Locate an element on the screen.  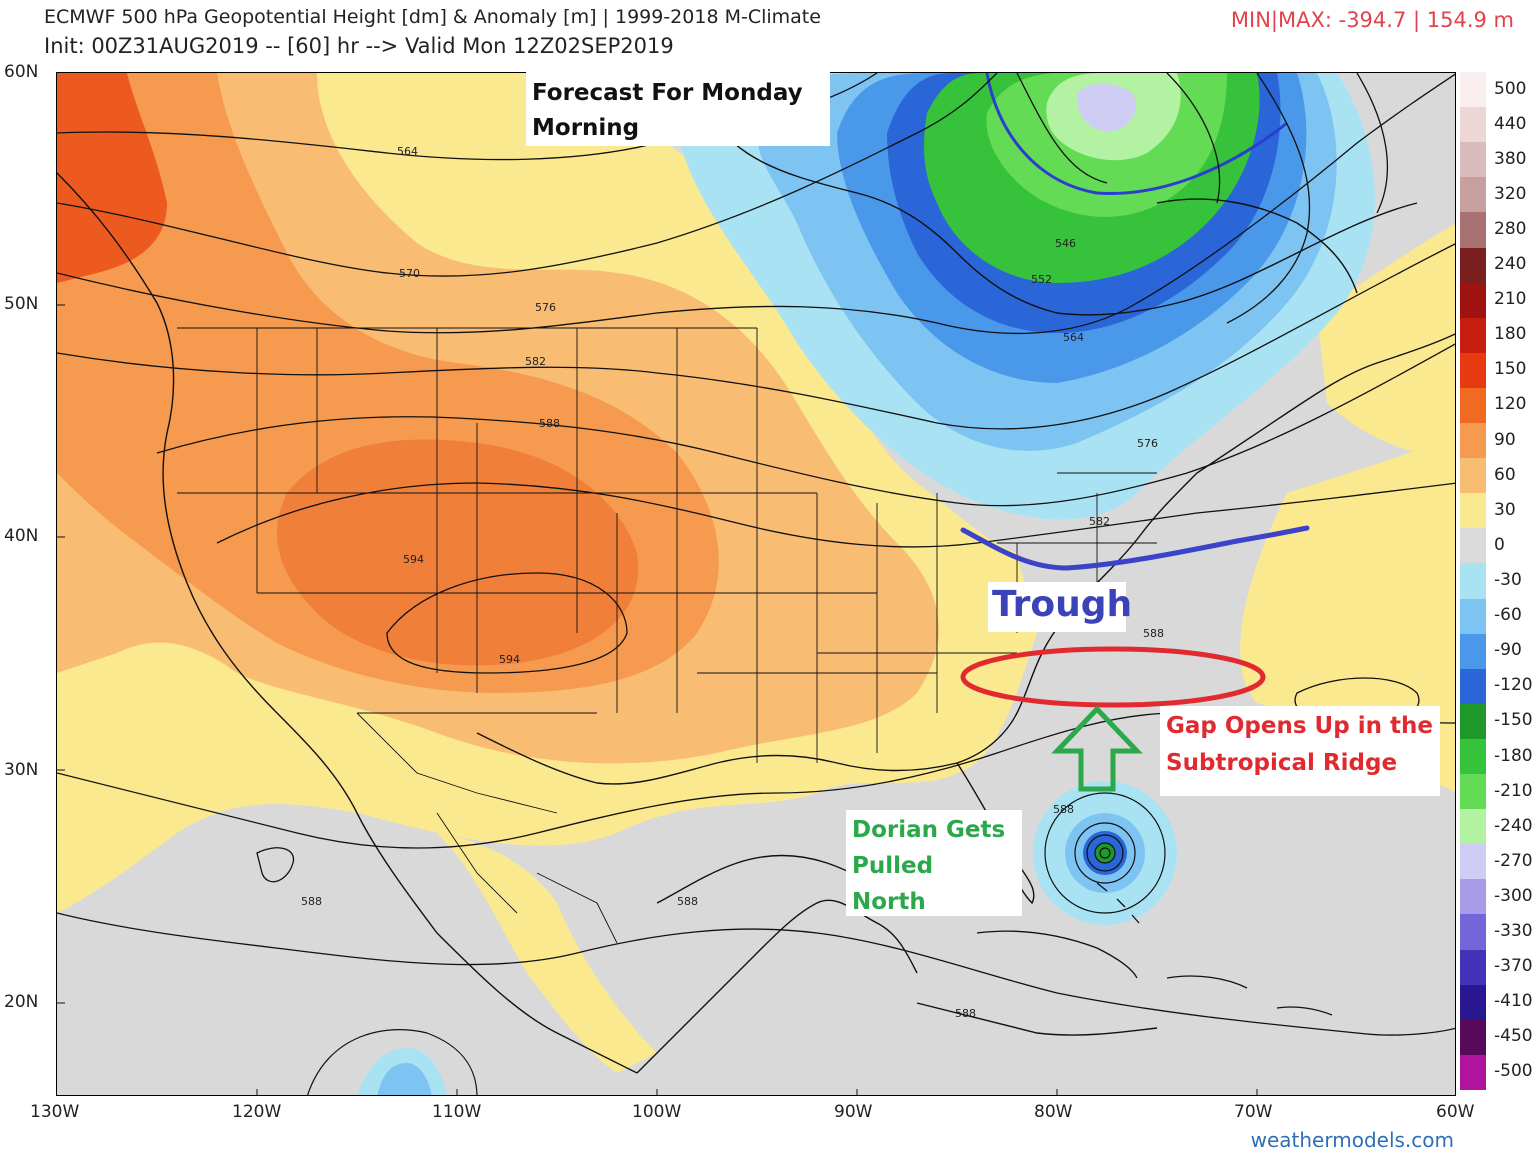
lon-label: 90W is located at coordinates (853, 1112).